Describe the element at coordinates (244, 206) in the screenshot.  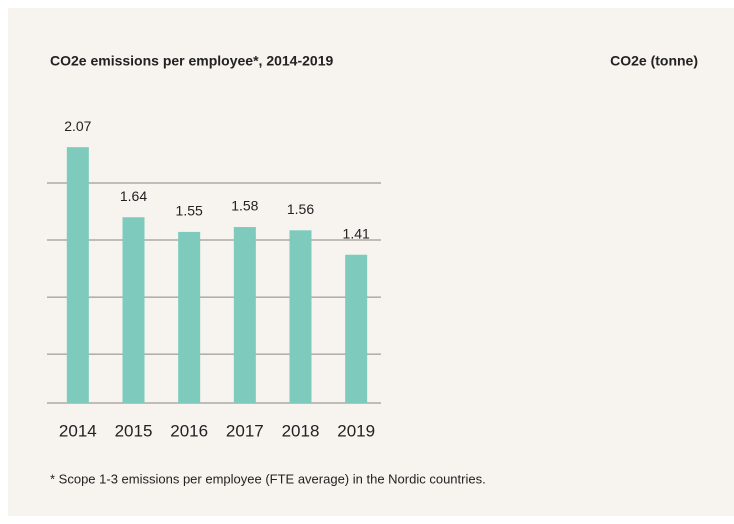
I see `value-label: 1.58` at that location.